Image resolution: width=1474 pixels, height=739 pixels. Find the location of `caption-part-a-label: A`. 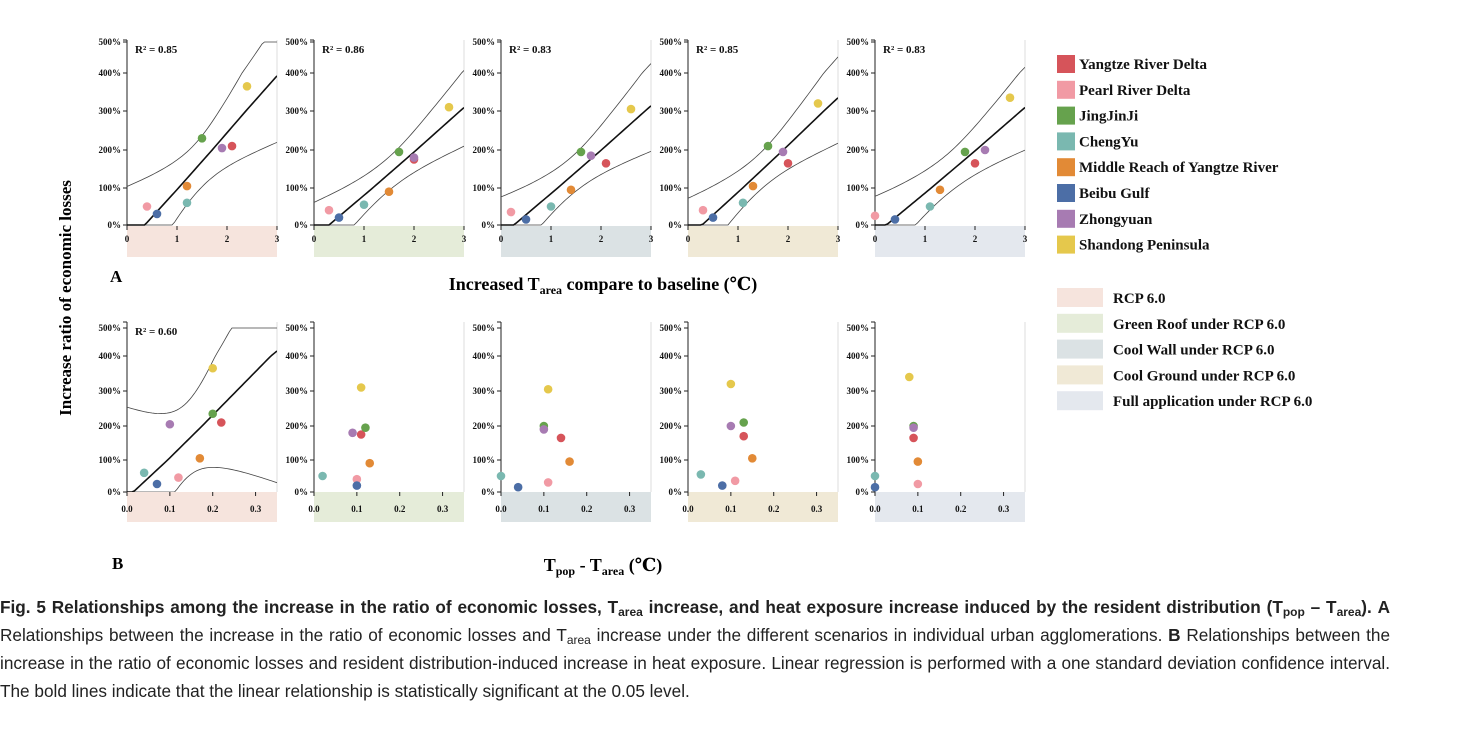

caption-part-a-label: A is located at coordinates (1384, 607).